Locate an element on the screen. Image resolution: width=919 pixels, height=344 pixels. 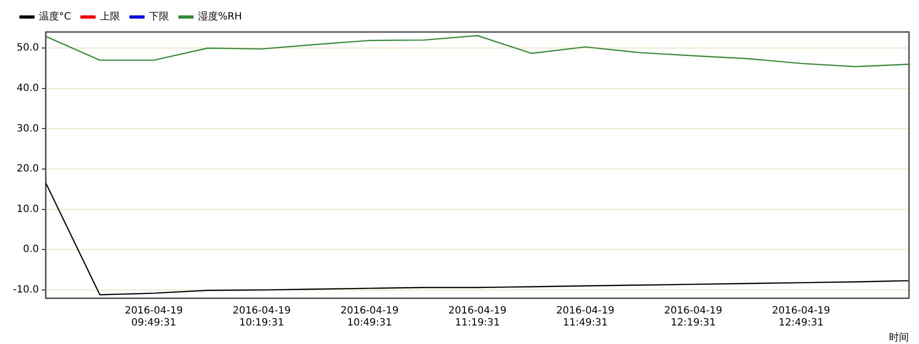
x-axis-title: 时间 is located at coordinates (899, 338).